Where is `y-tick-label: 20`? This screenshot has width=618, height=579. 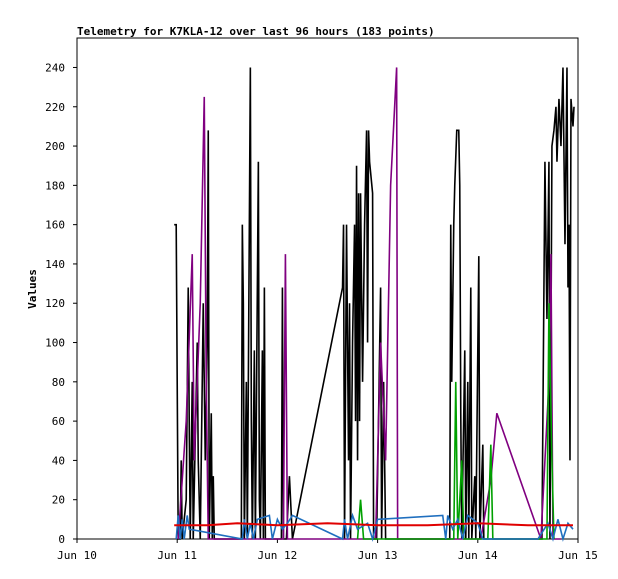
y-tick-label: 20 is located at coordinates (58, 500).